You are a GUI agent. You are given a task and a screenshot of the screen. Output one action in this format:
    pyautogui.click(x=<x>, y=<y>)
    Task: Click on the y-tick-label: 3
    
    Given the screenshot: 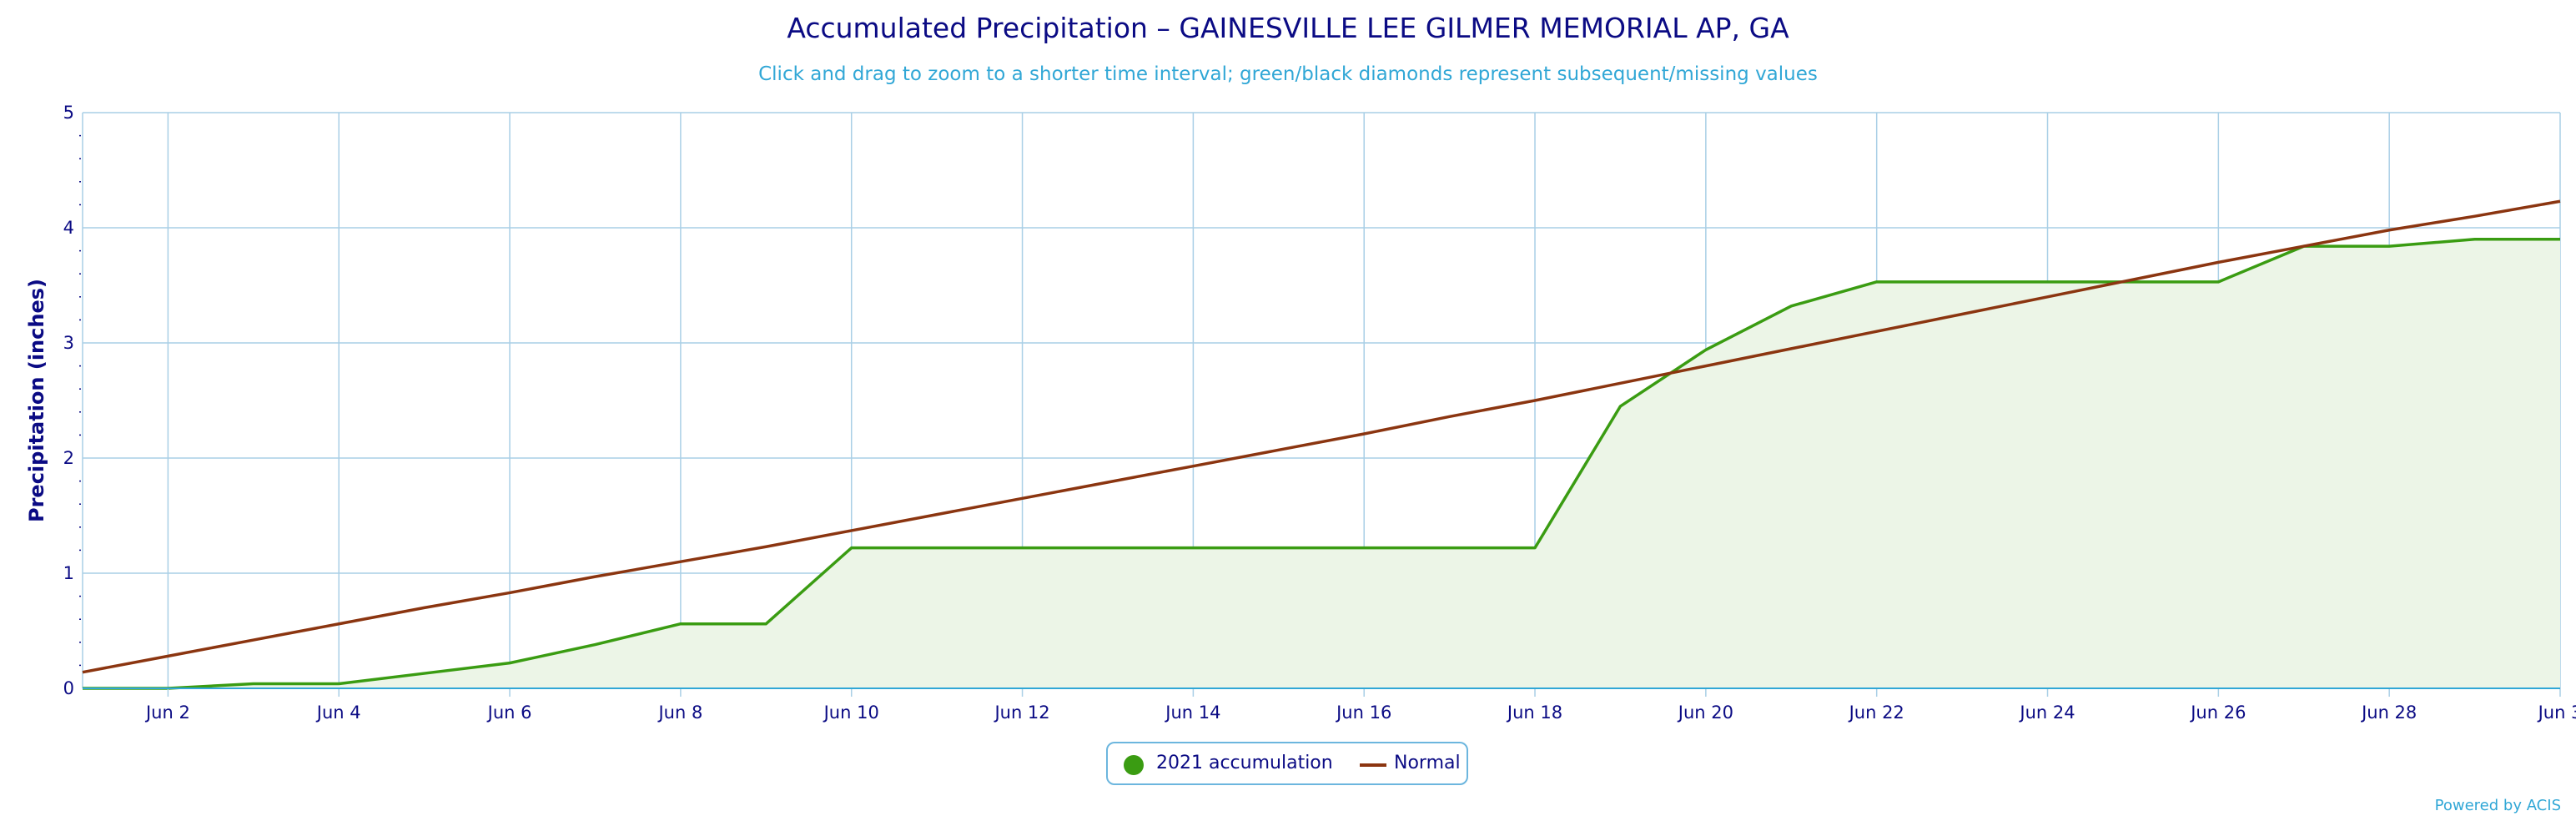 What is the action you would take?
    pyautogui.click(x=68, y=343)
    